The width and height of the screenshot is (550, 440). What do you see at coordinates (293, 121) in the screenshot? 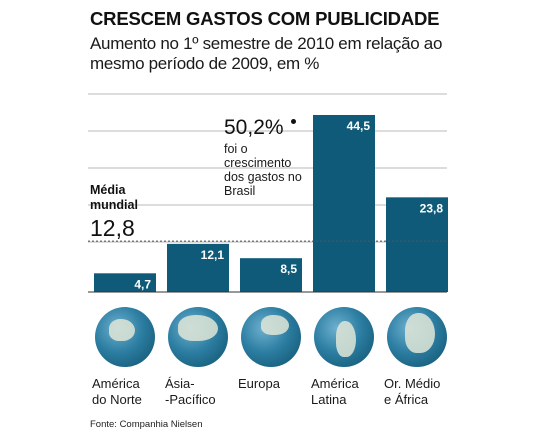
I see `annotation-dot` at bounding box center [293, 121].